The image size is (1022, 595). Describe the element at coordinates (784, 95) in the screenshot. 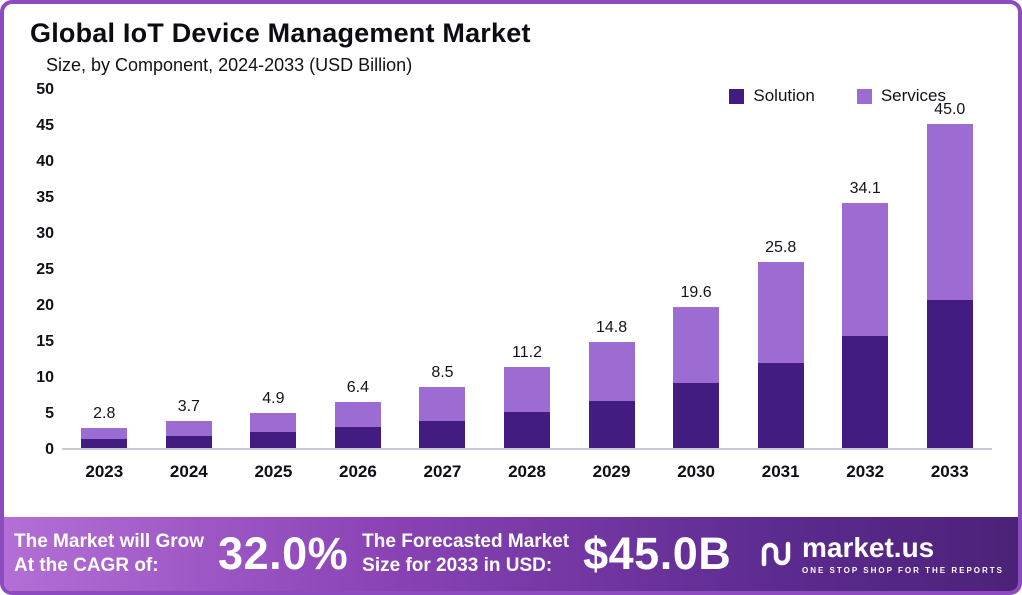

I see `legend-label-solution: Solution` at that location.